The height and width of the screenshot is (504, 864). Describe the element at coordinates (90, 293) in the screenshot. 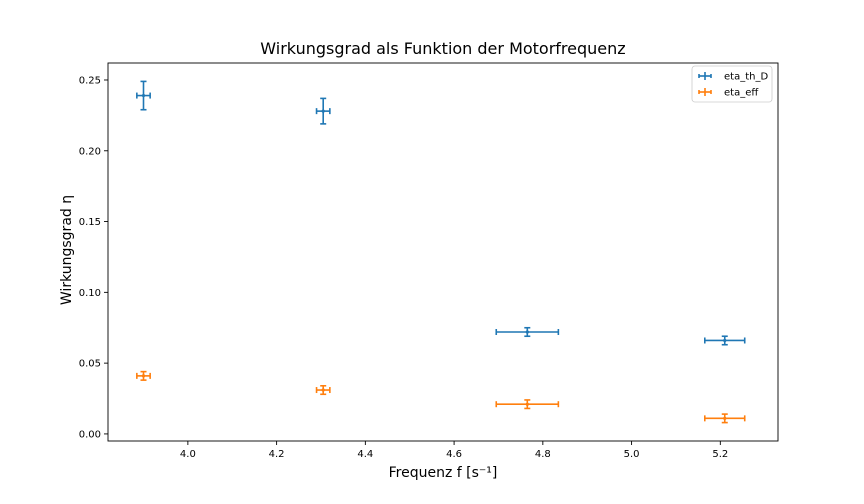

I see `y-tick-label: 0.10` at that location.